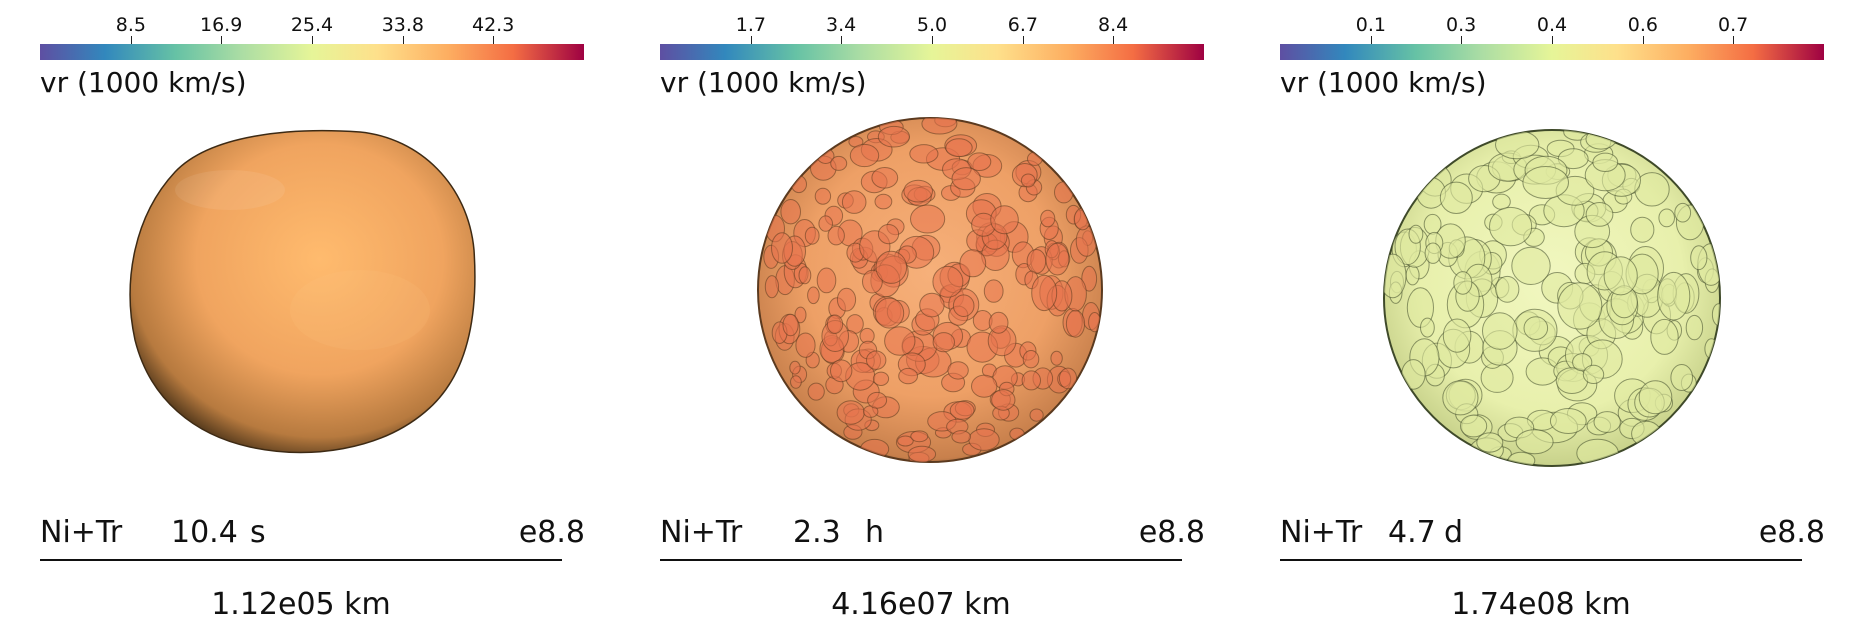 The height and width of the screenshot is (640, 1860). I want to click on colorbar-tick-label: 1.7, so click(750, 25).